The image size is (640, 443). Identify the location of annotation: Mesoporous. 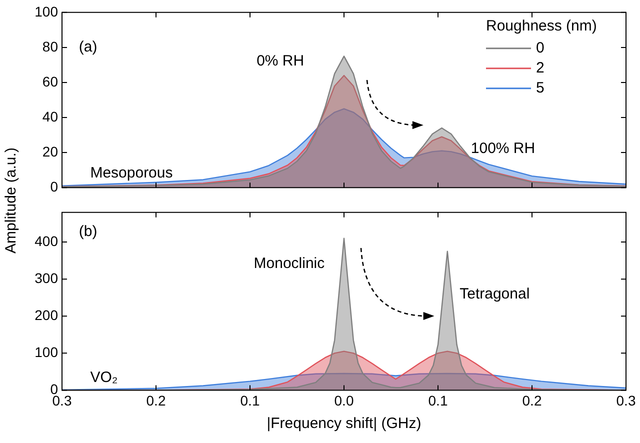
(131, 173).